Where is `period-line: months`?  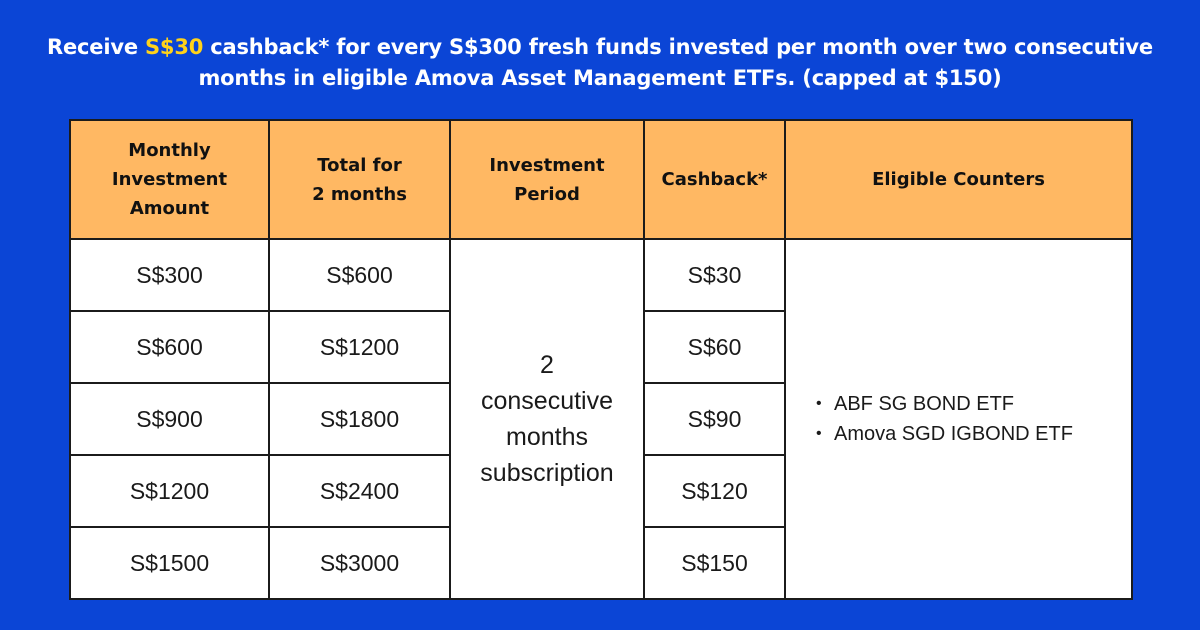
period-line: months is located at coordinates (547, 437).